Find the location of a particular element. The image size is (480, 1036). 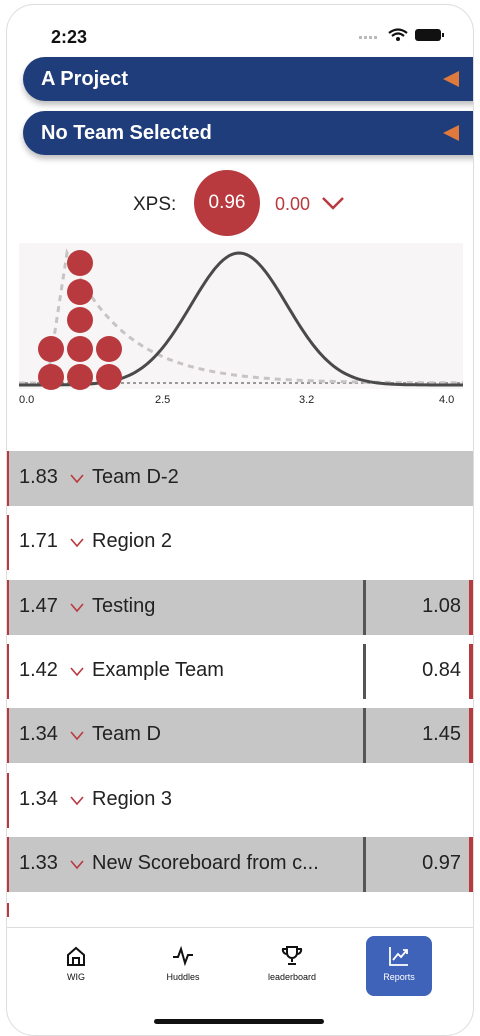

team-row: 1.34 Region 3 is located at coordinates (240, 800).